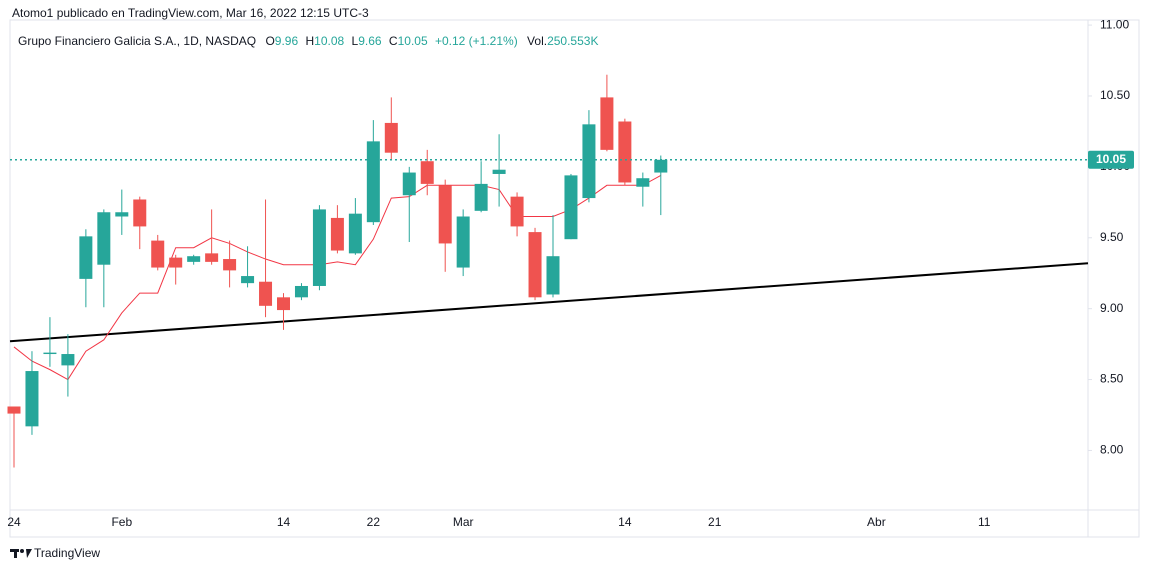 This screenshot has width=1149, height=577. Describe the element at coordinates (355, 41) in the screenshot. I see `l-label: L` at that location.